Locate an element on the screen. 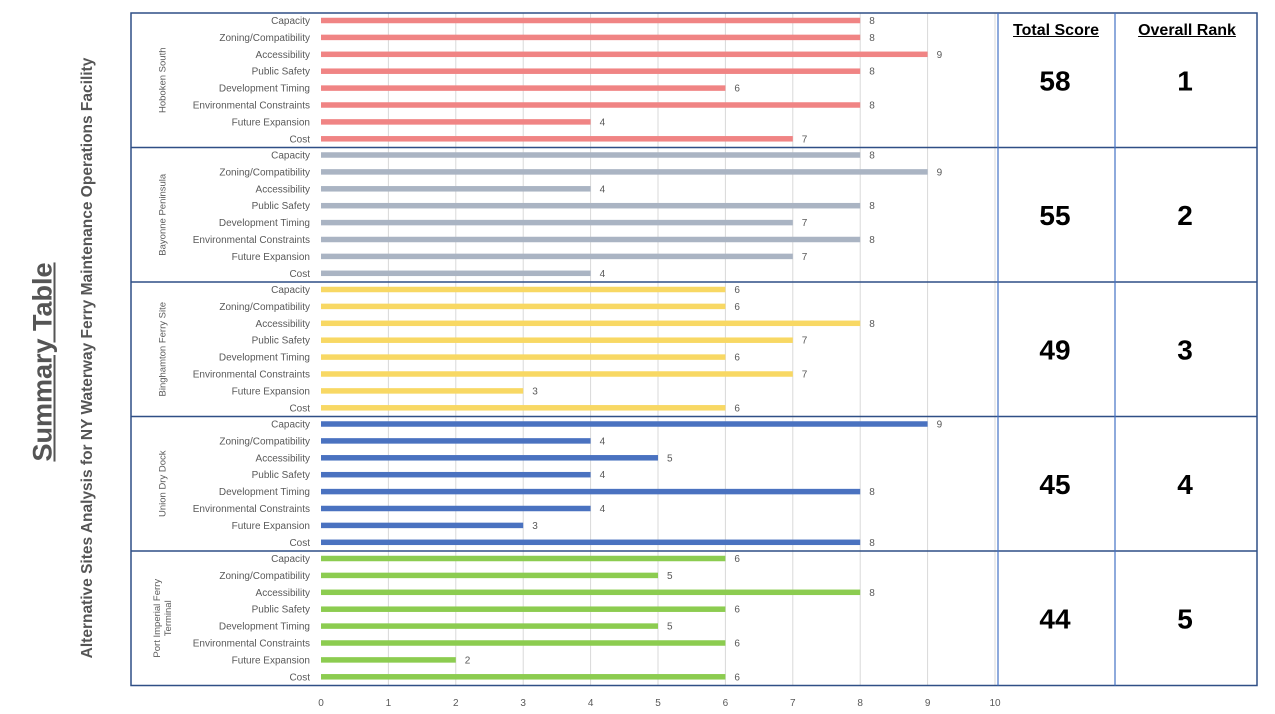  x-tick-label: 10 is located at coordinates (995, 703).